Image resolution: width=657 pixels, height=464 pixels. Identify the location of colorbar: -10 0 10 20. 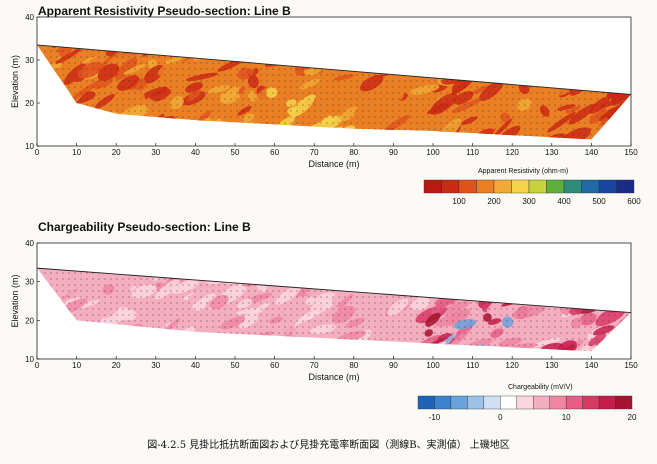
(527, 408).